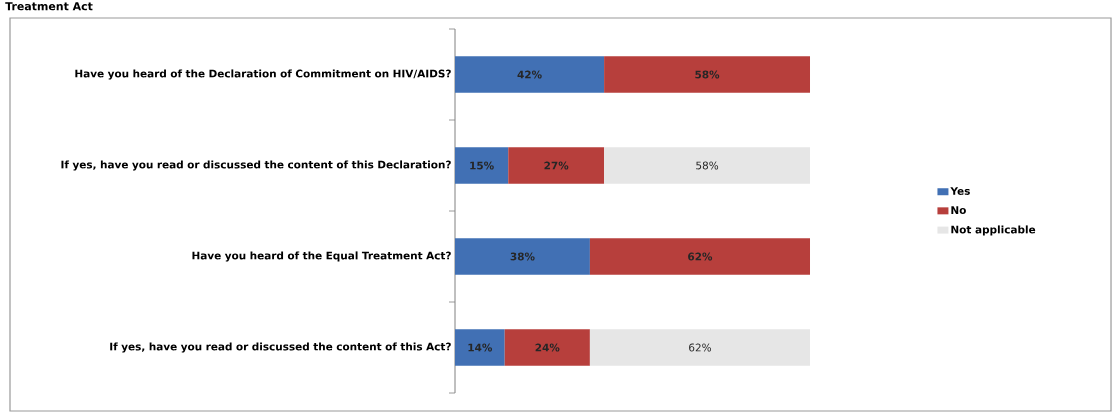 This screenshot has height=412, width=1112. Describe the element at coordinates (263, 74) in the screenshot. I see `y-tick-label: Have you heard of the Declaration of Commitment on HIV/AIDS?` at that location.